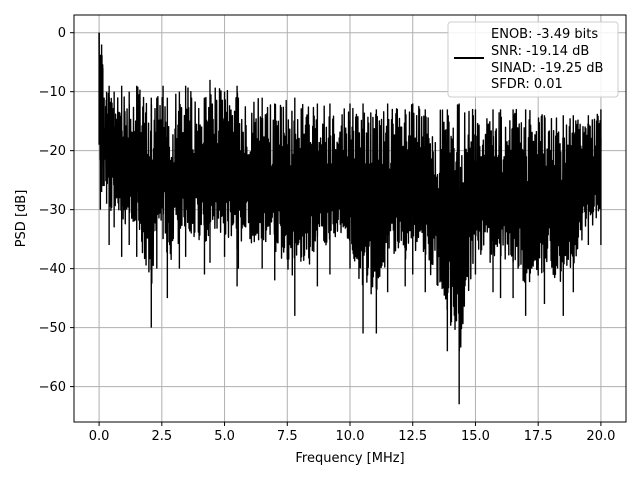  What do you see at coordinates (350, 436) in the screenshot?
I see `x-tick-label: 10.0` at bounding box center [350, 436].